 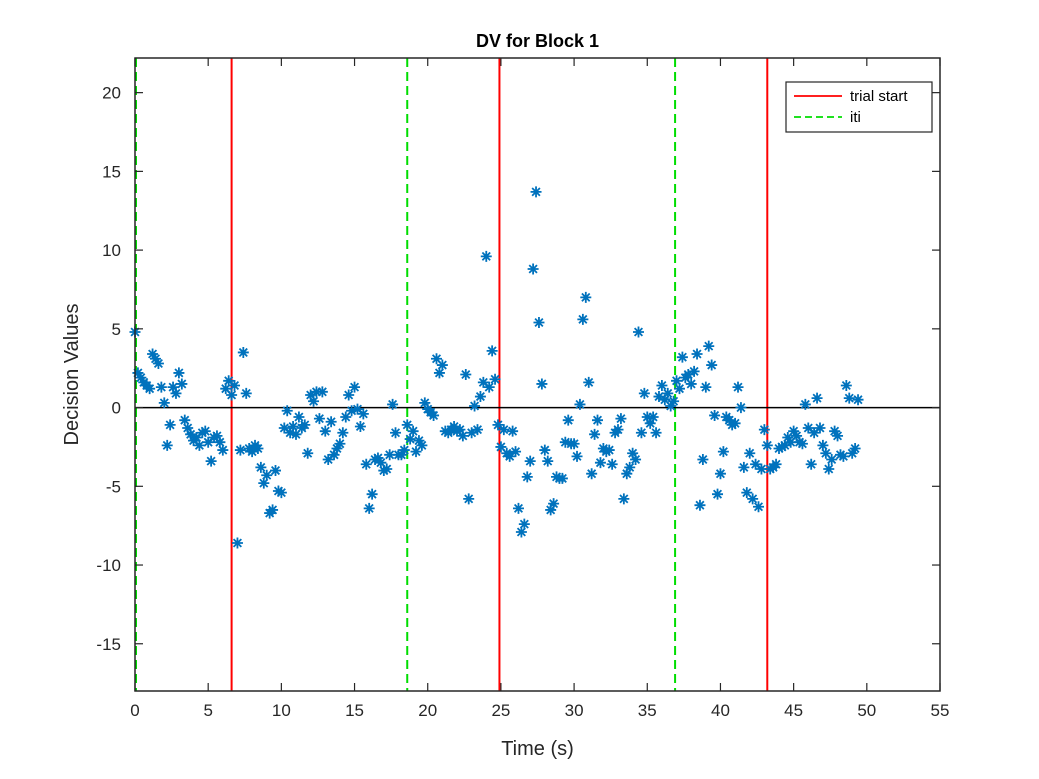 I want to click on x-tick-label: 50, so click(x=866, y=710).